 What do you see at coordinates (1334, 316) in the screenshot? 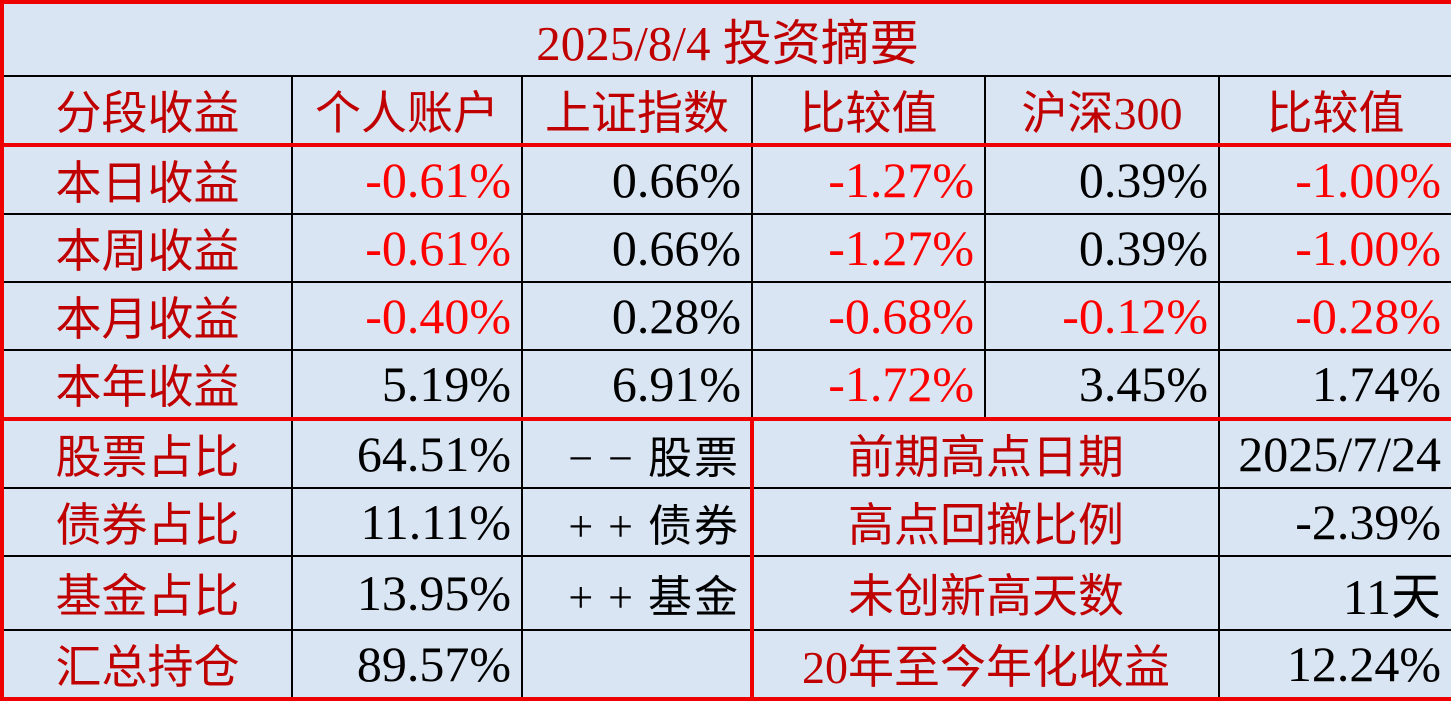
I see `cell-monthly-compare-hs300: -0.28%` at bounding box center [1334, 316].